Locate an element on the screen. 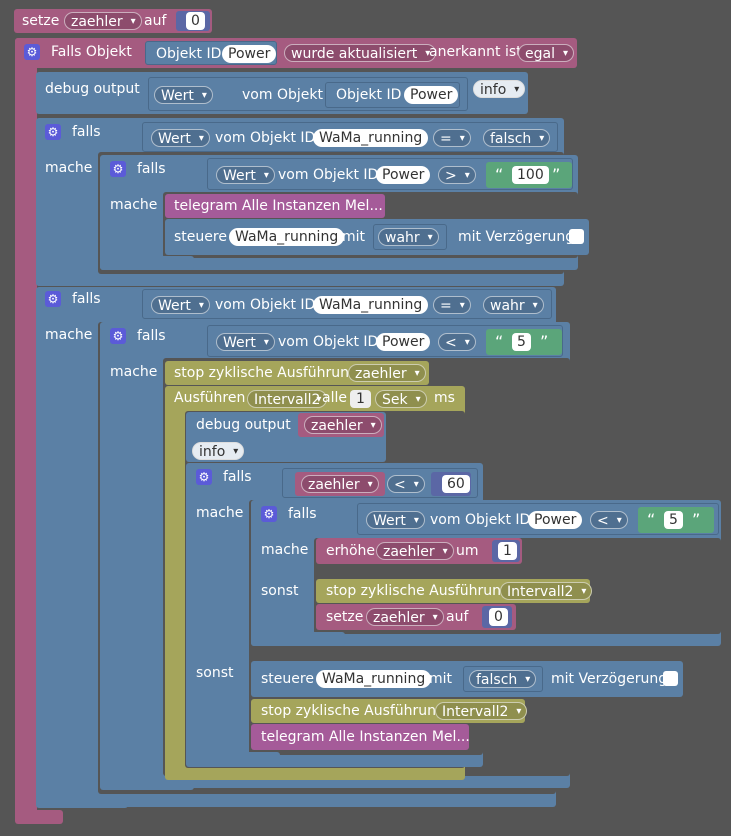 Image resolution: width=731 pixels, height=836 pixels. number-value: 1 is located at coordinates (507, 551).